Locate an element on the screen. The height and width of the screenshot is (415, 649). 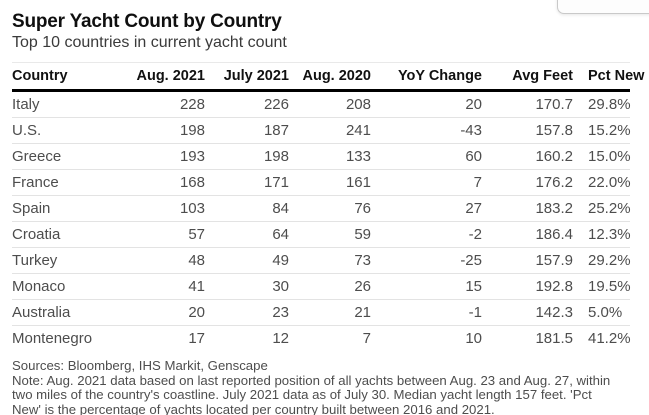
page-title: Super Yacht Count by Country is located at coordinates (147, 21).